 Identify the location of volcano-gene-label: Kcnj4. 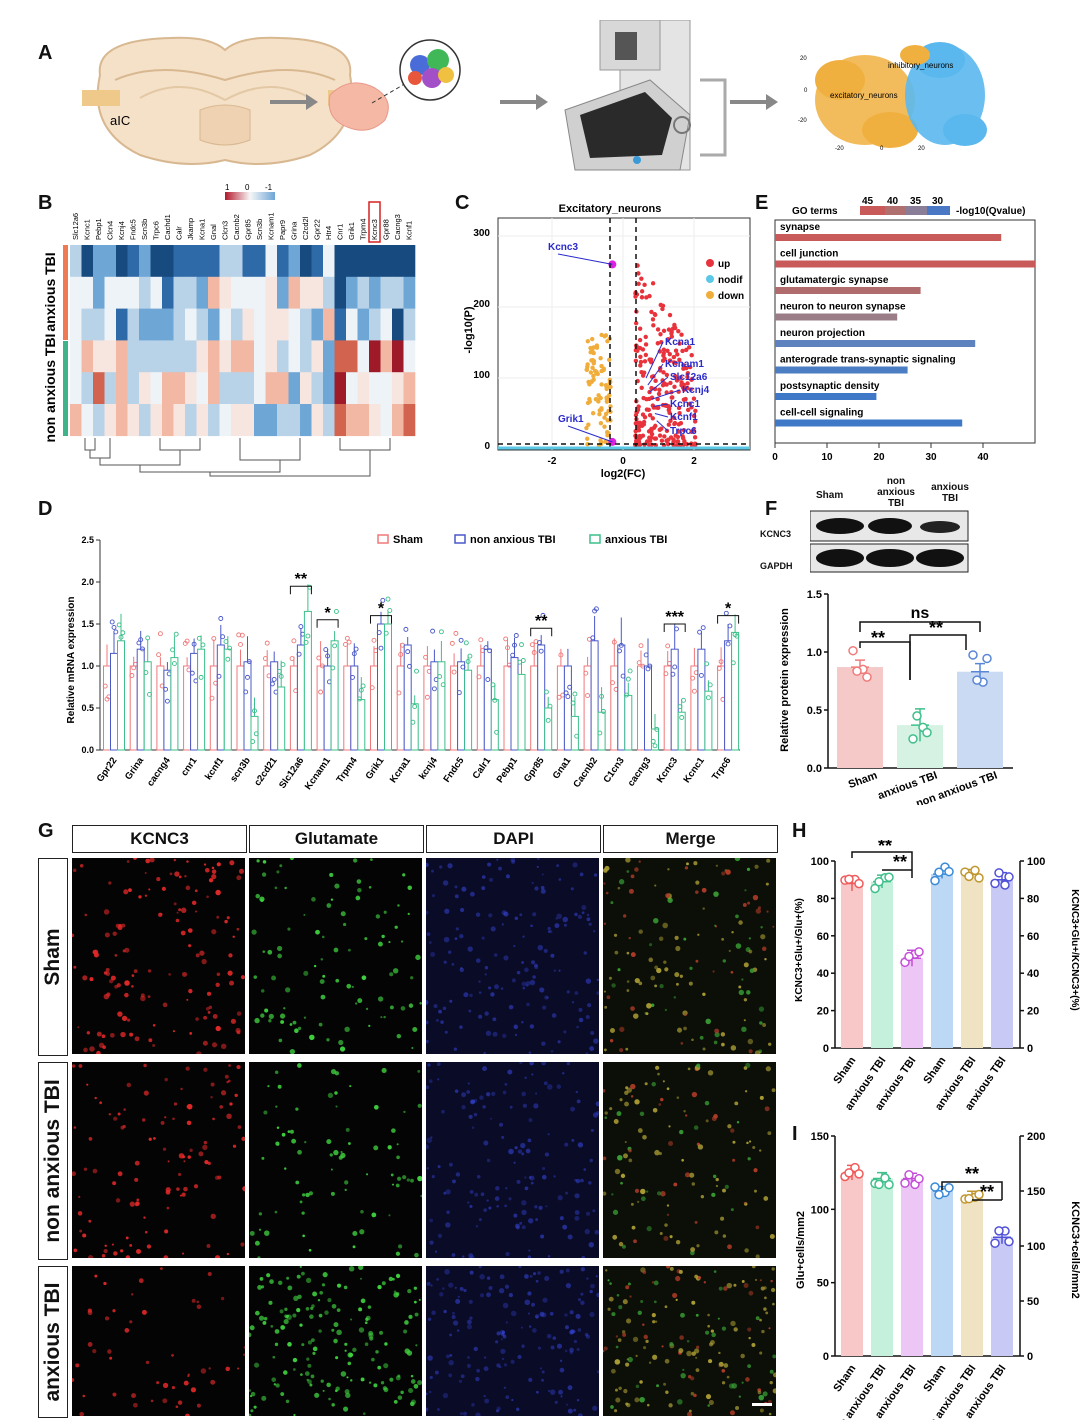
(696, 390).